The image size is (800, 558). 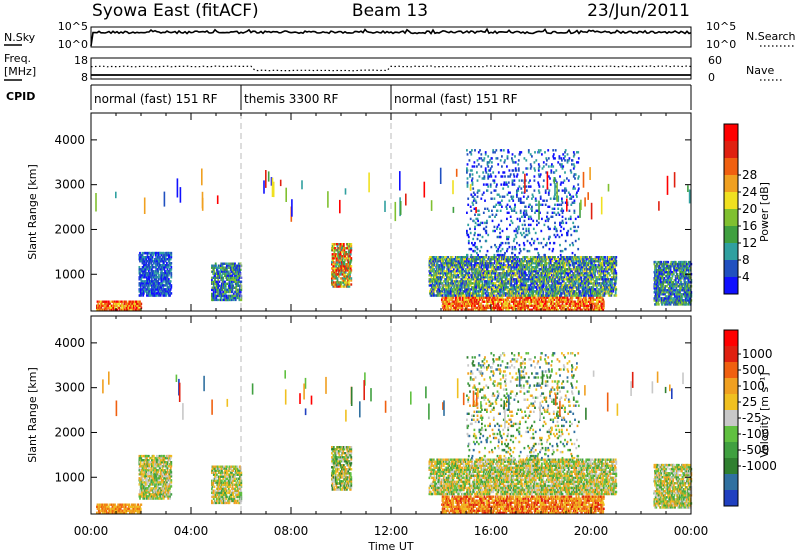 What do you see at coordinates (721, 26) in the screenshot?
I see `nsearch-tick-top: 10^5` at bounding box center [721, 26].